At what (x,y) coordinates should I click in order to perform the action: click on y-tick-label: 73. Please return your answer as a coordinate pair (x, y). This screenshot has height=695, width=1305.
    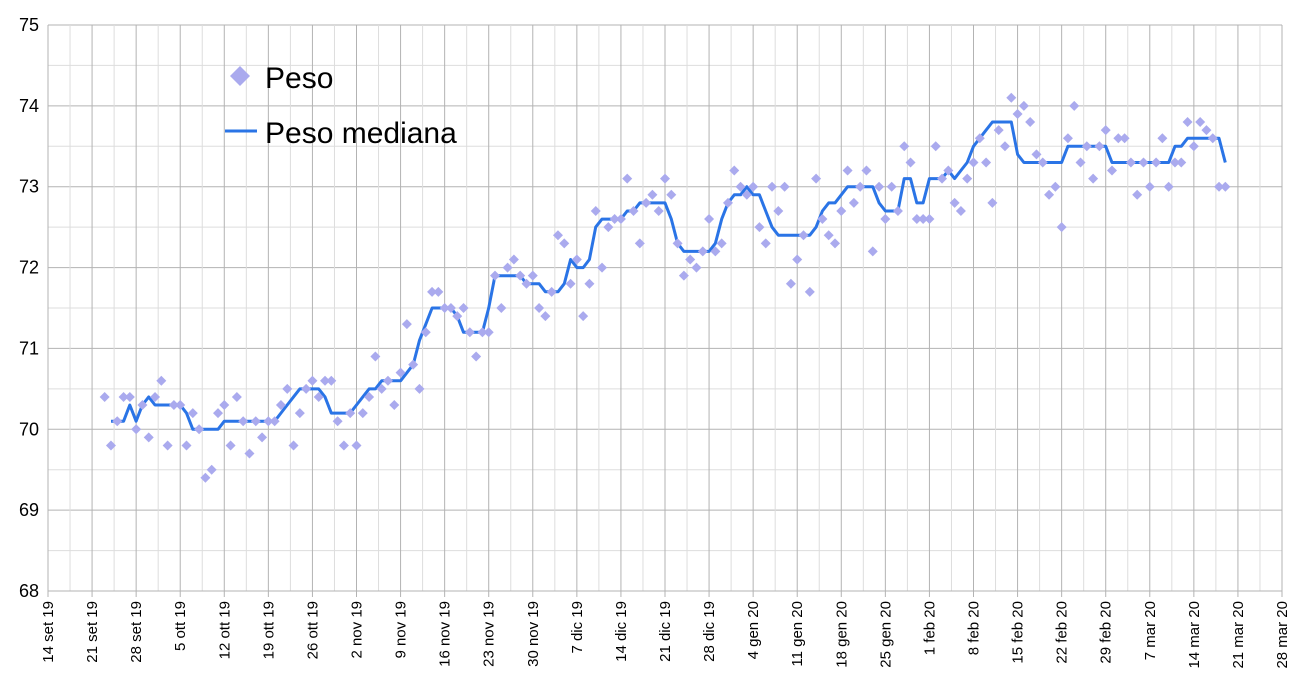
    Looking at the image, I should click on (29, 187).